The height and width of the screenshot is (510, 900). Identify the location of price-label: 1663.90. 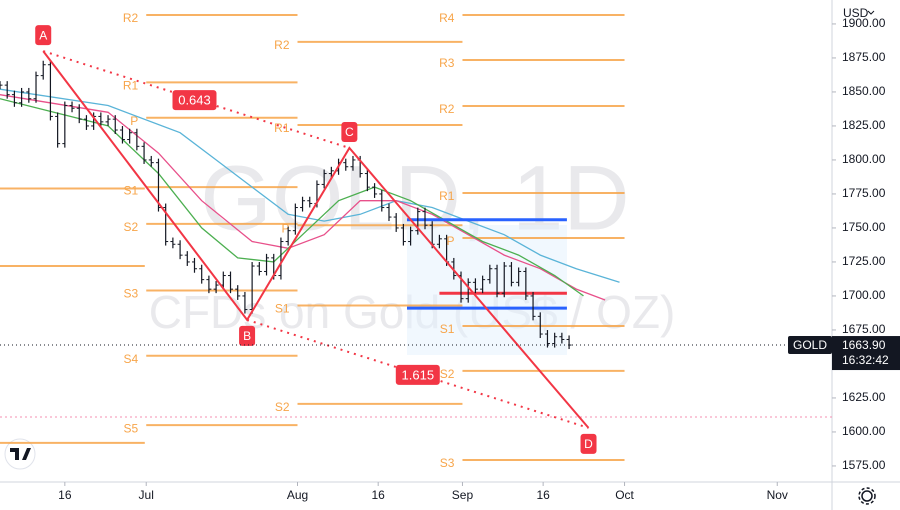
(864, 345).